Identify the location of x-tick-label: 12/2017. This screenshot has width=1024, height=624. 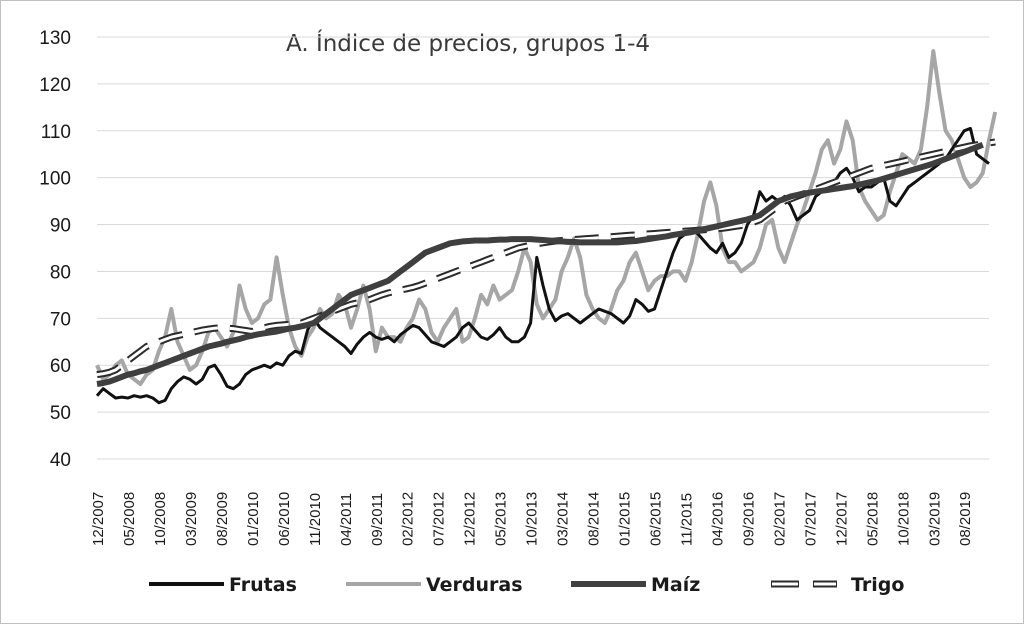
(841, 519).